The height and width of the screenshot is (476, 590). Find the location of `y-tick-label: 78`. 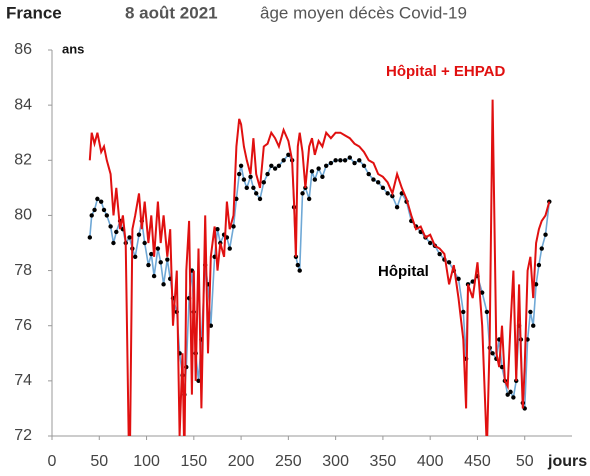

y-tick-label: 78 is located at coordinates (23, 270).